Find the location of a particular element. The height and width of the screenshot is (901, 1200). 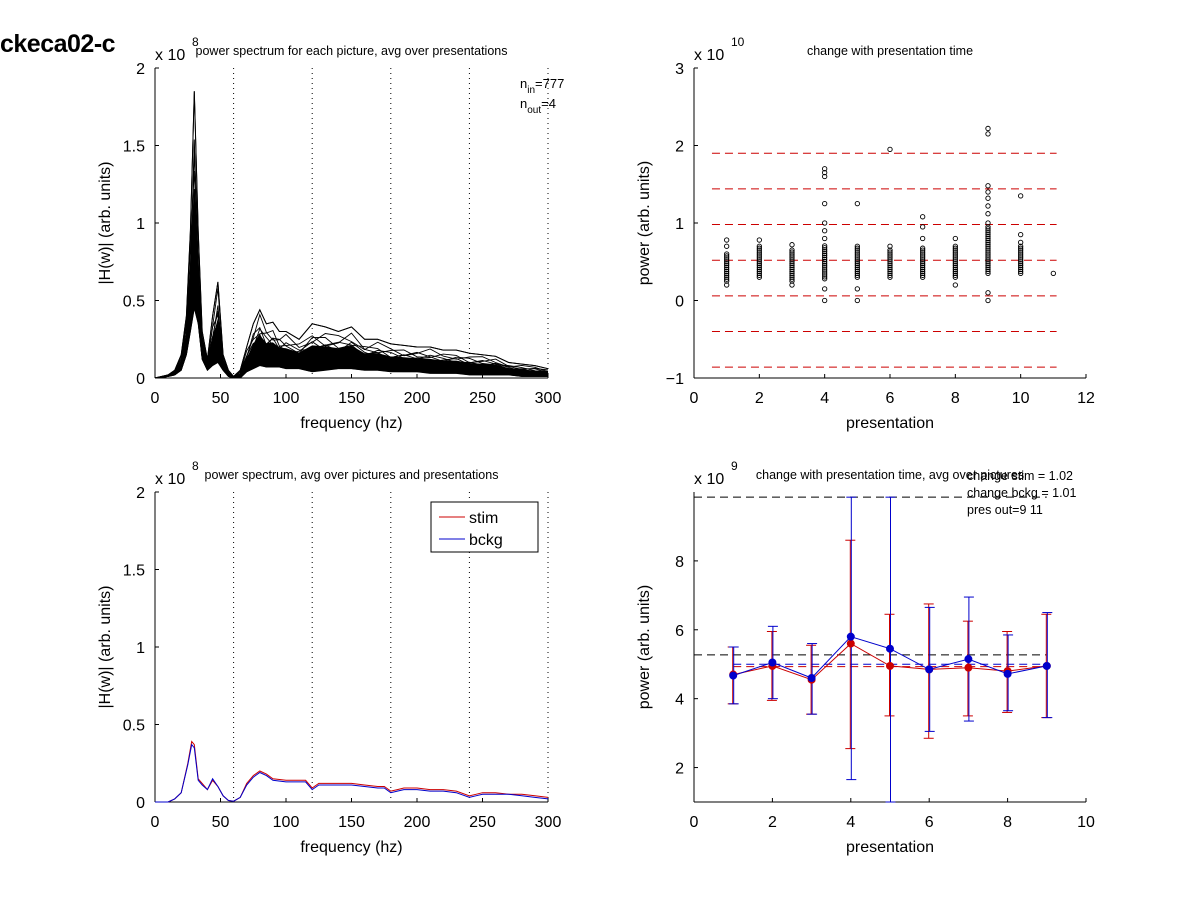

figure-title: ckeca02-c is located at coordinates (58, 44).